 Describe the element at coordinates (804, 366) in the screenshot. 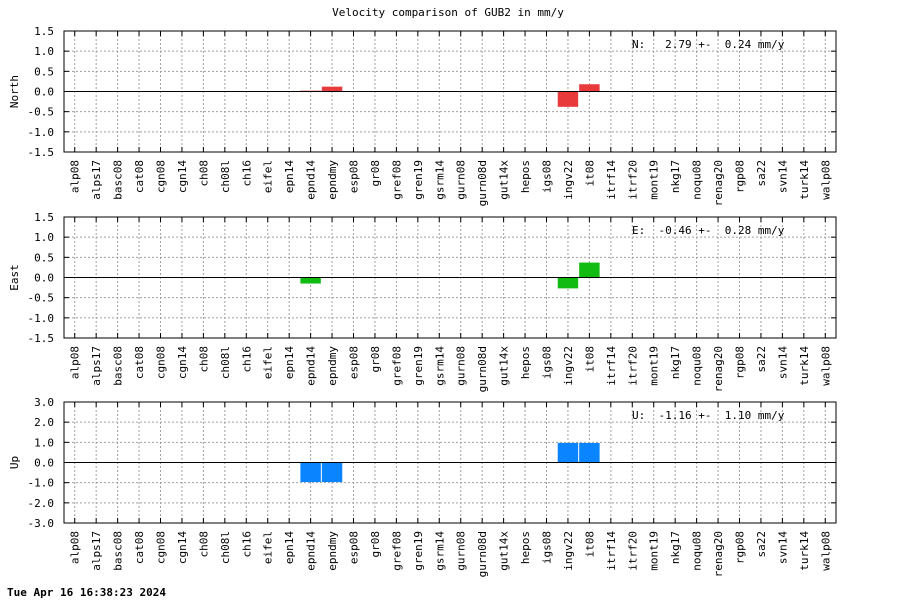

I see `x-tick-label: turk14` at that location.